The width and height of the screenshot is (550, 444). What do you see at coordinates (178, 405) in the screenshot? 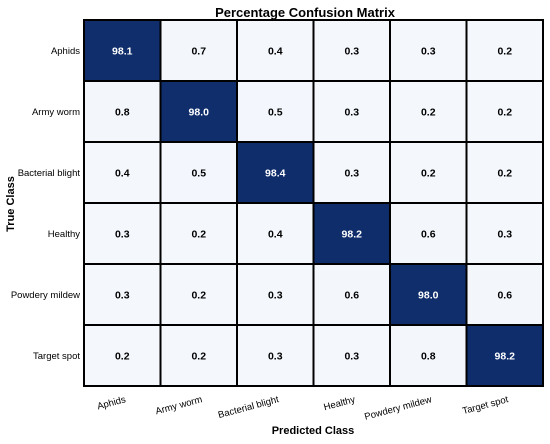
I see `x-tick-label: Army worm` at bounding box center [178, 405].